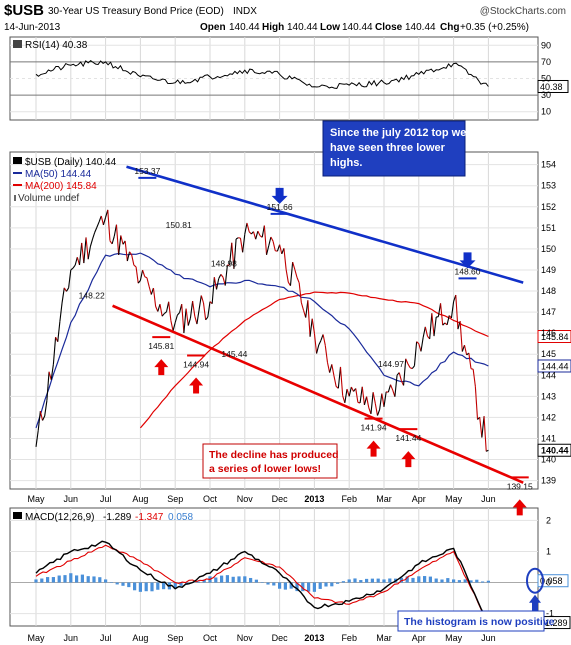 The height and width of the screenshot is (645, 571). I want to click on low-value: 140.44, so click(357, 27).